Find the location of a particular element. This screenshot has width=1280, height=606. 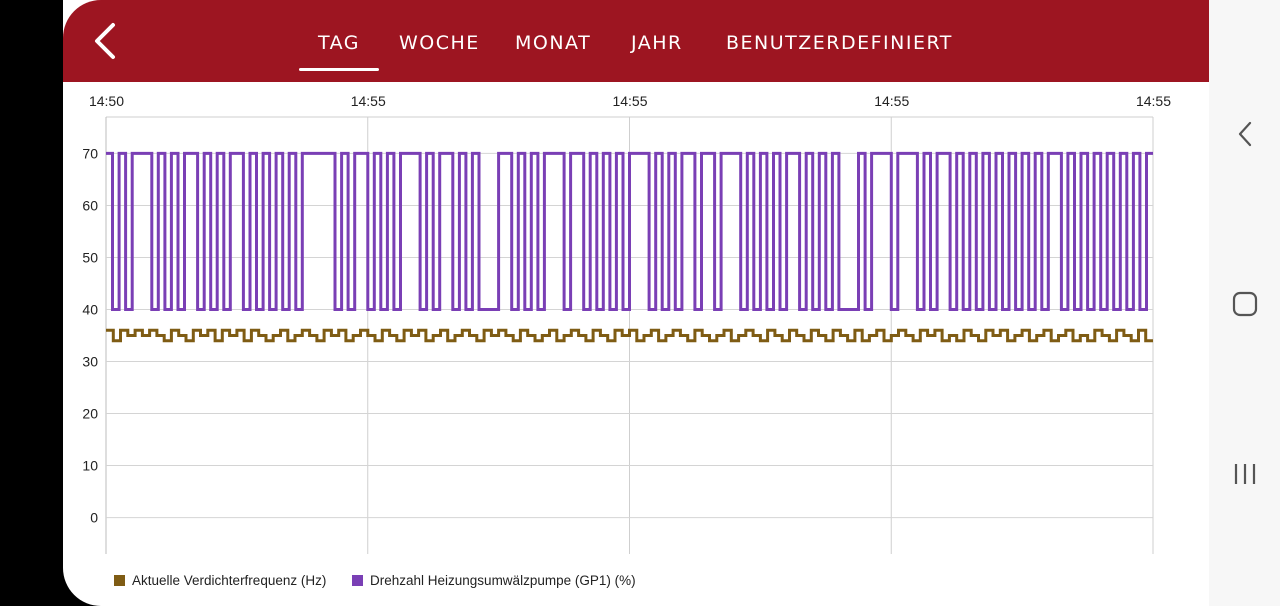

nav-recents-button is located at coordinates (1245, 474).